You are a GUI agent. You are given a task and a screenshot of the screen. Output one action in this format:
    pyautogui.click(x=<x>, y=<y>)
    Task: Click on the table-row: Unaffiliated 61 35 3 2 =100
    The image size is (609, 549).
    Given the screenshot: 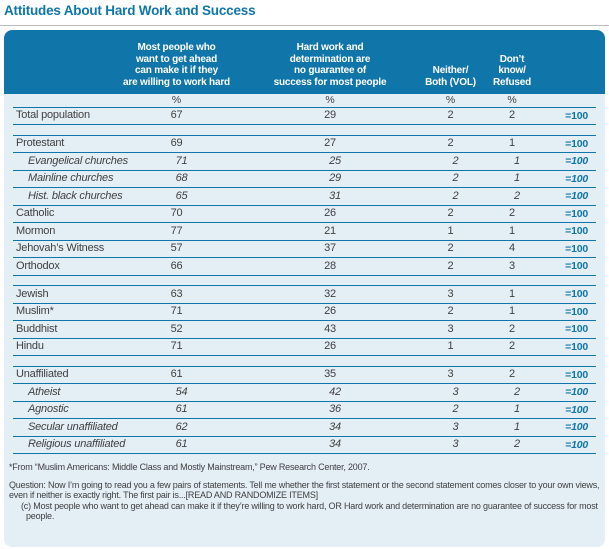 What is the action you would take?
    pyautogui.click(x=304, y=375)
    